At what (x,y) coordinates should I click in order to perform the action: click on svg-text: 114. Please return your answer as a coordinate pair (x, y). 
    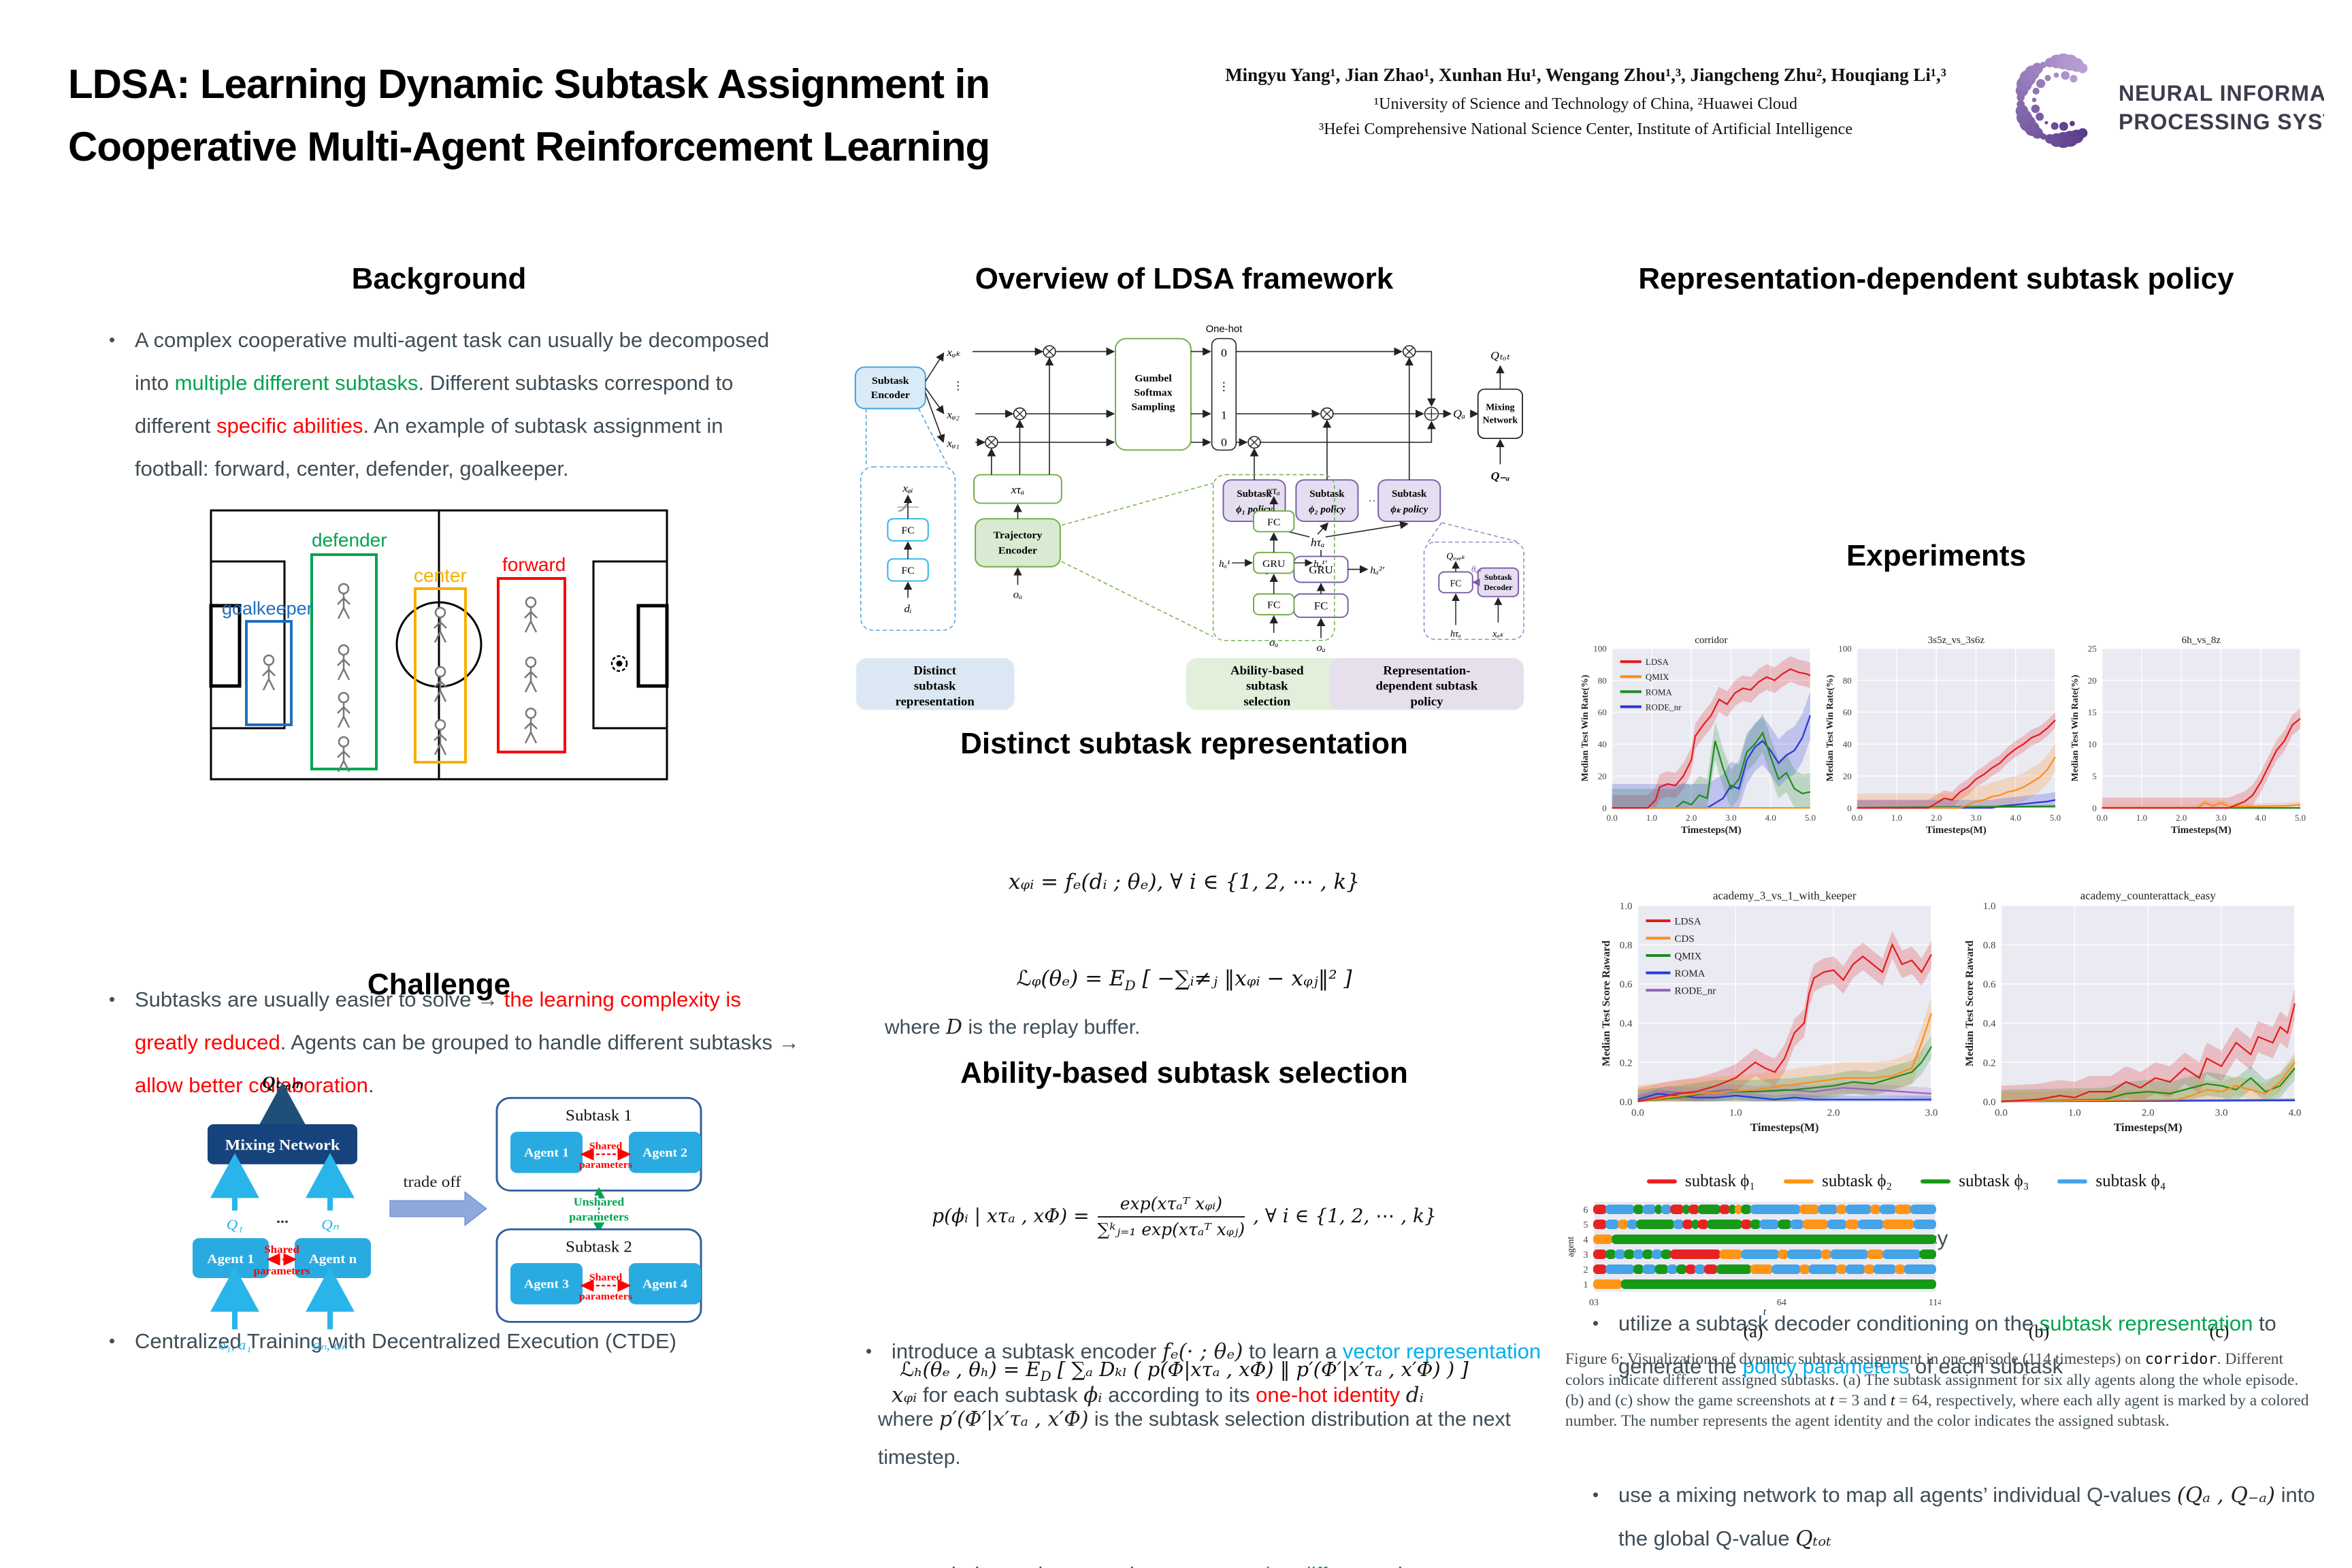
    Looking at the image, I should click on (1935, 1303).